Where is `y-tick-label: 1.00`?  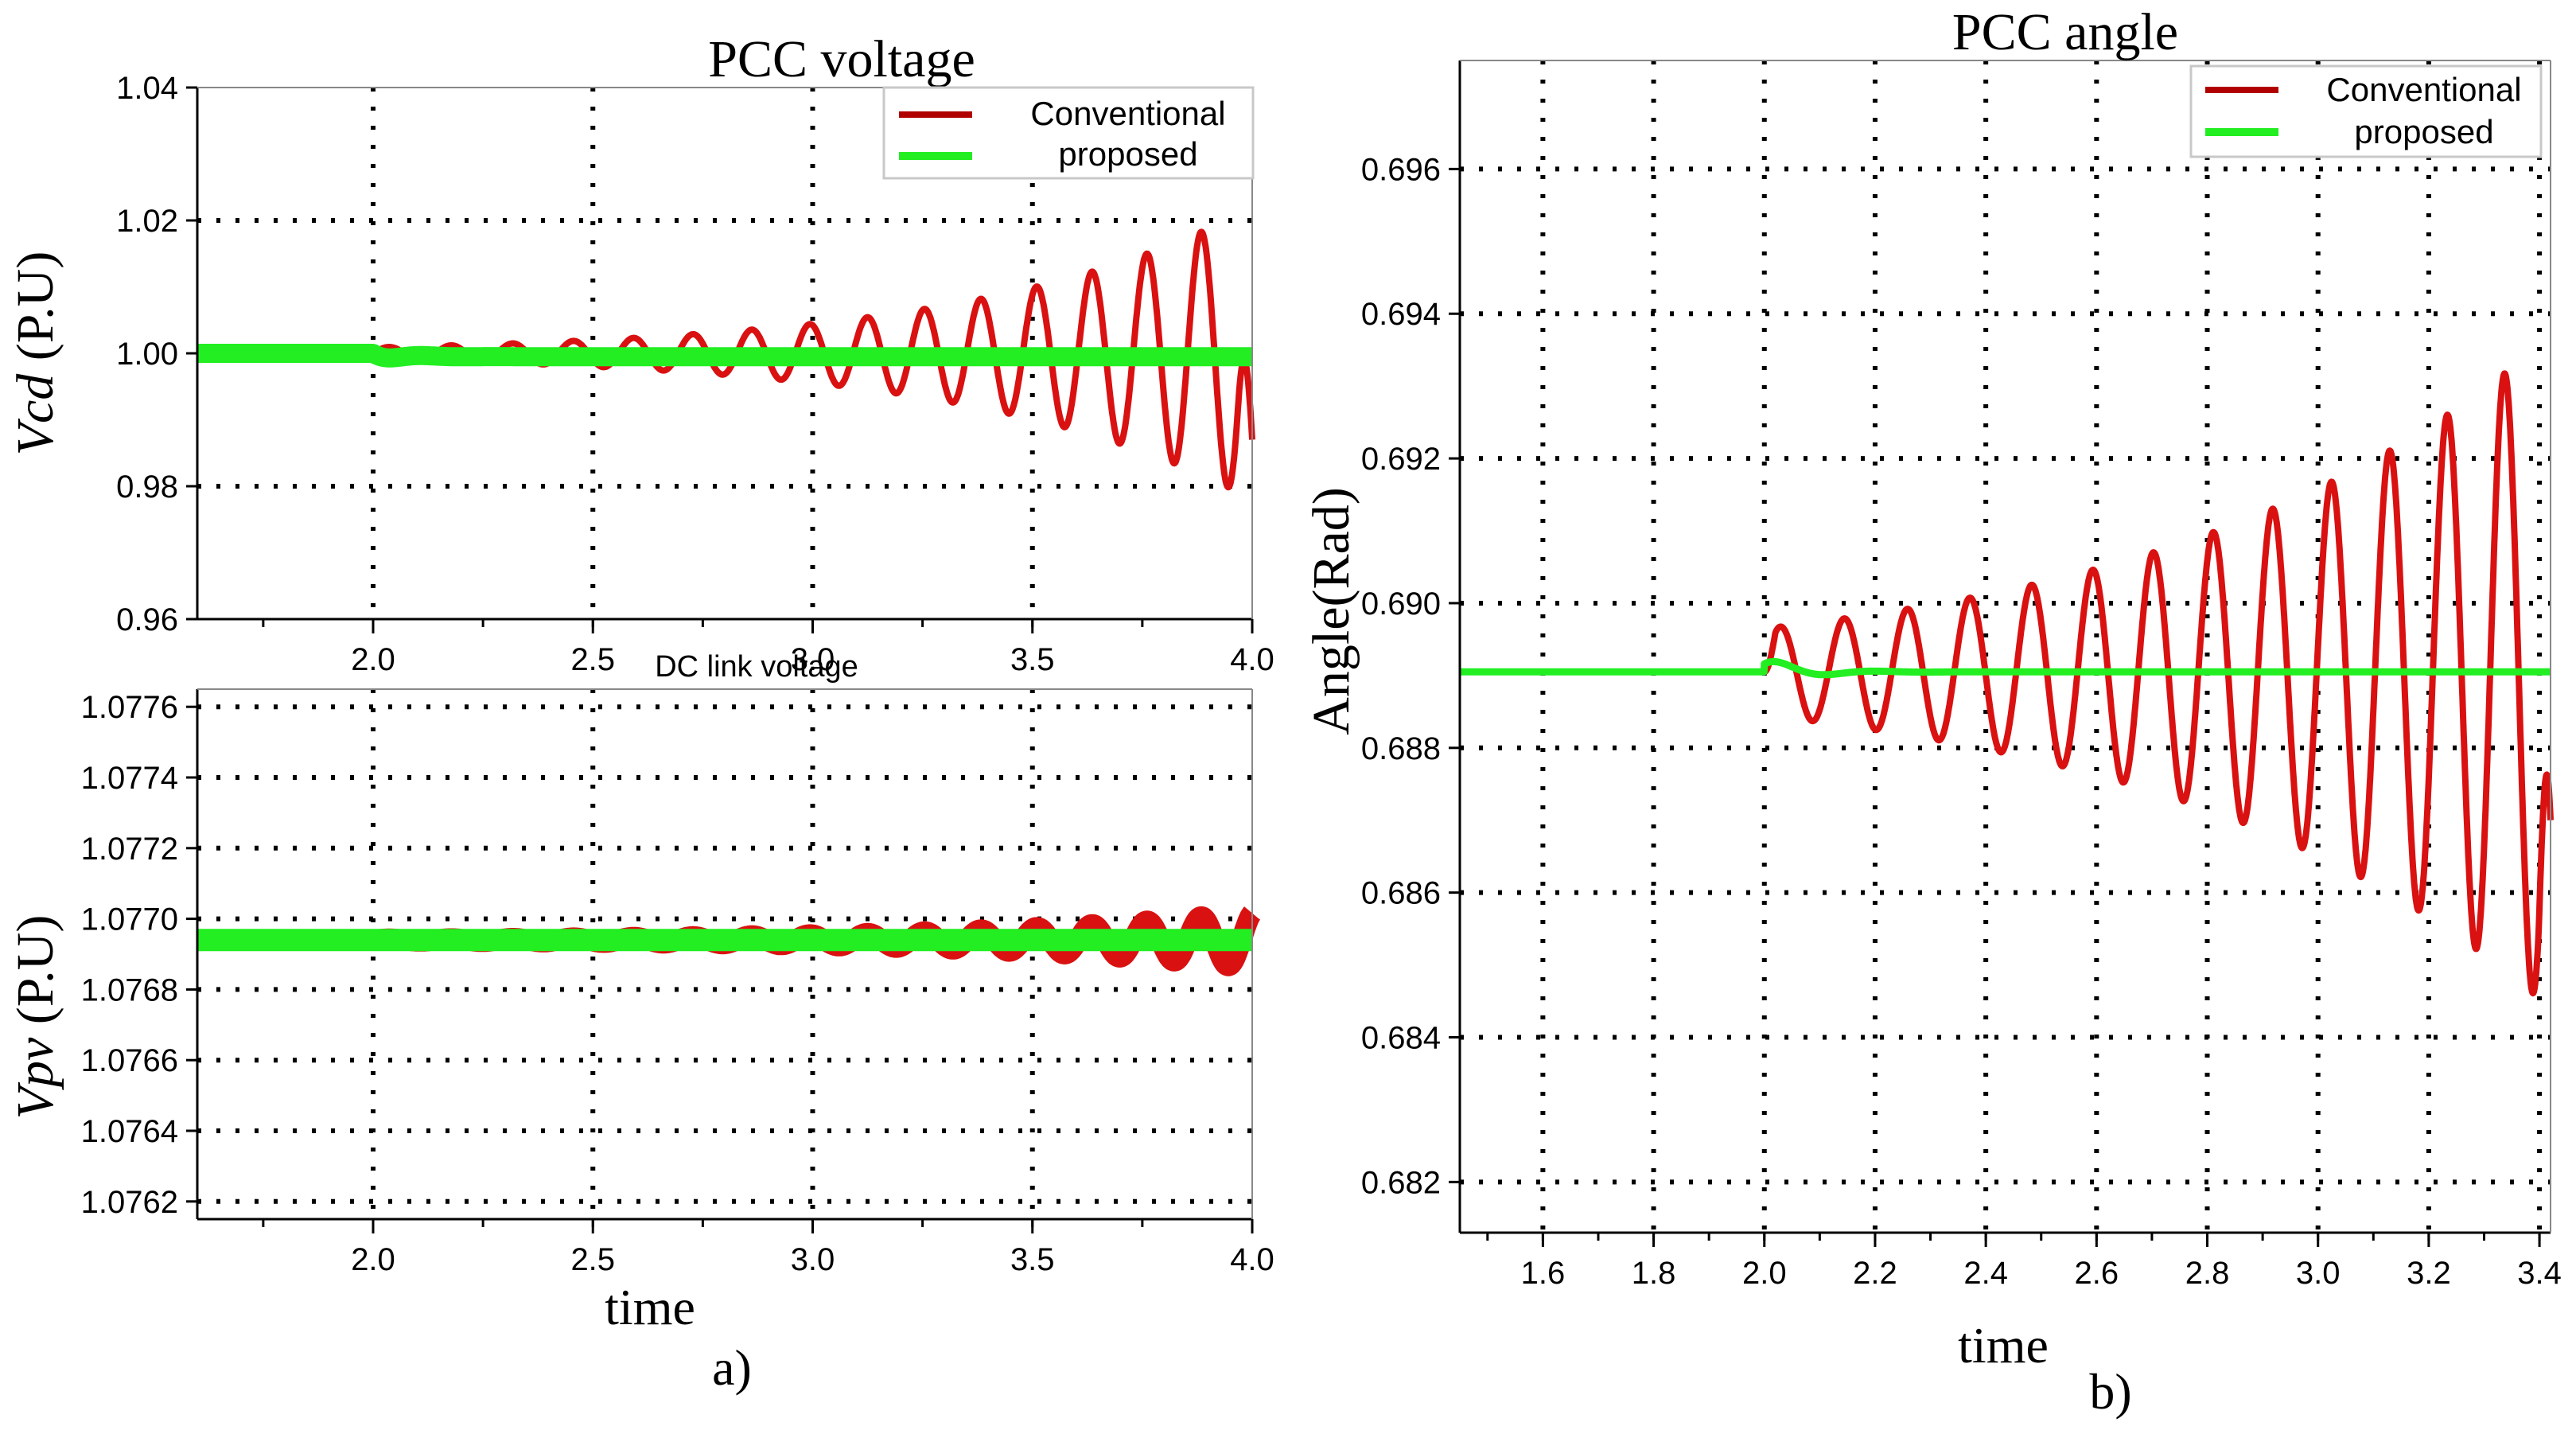
y-tick-label: 1.00 is located at coordinates (147, 354).